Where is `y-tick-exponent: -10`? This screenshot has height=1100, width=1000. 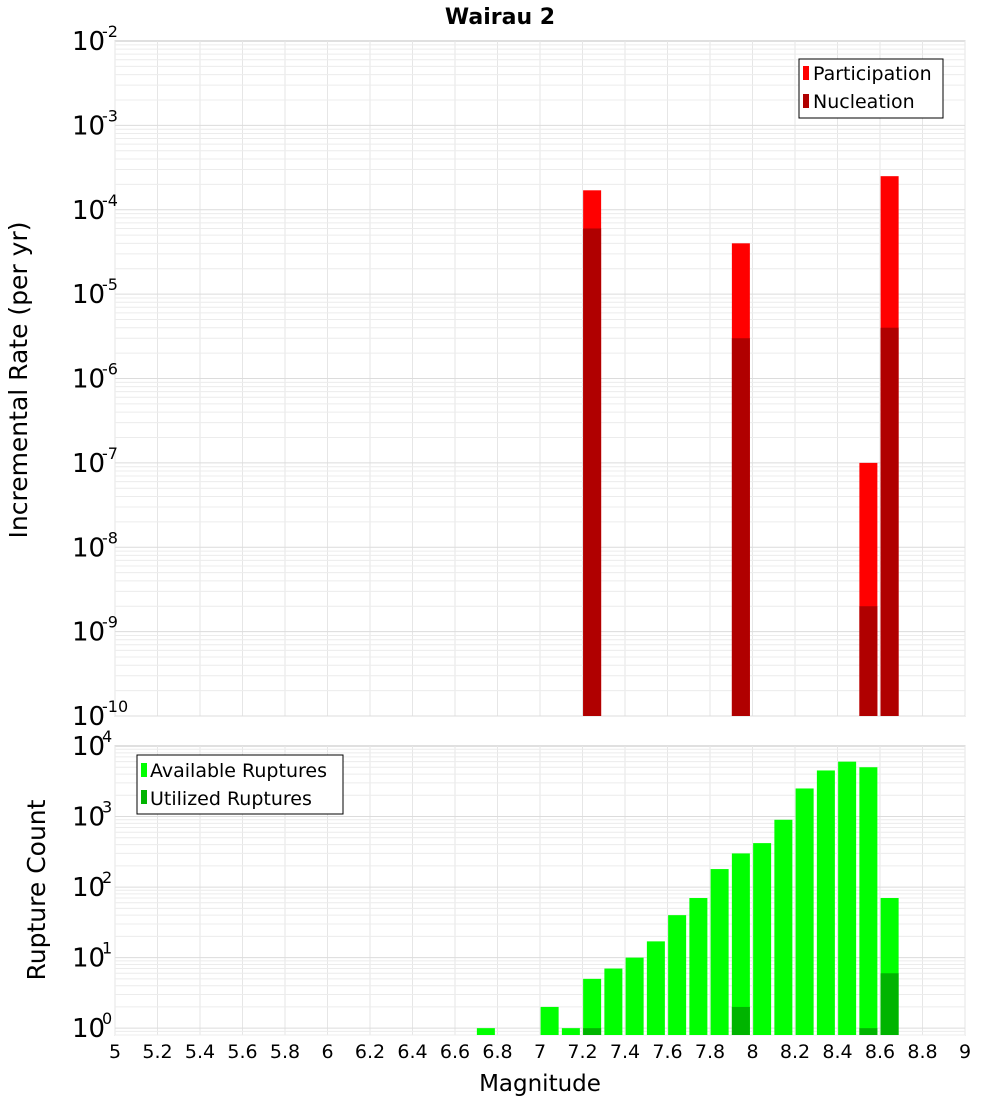 y-tick-exponent: -10 is located at coordinates (115, 706).